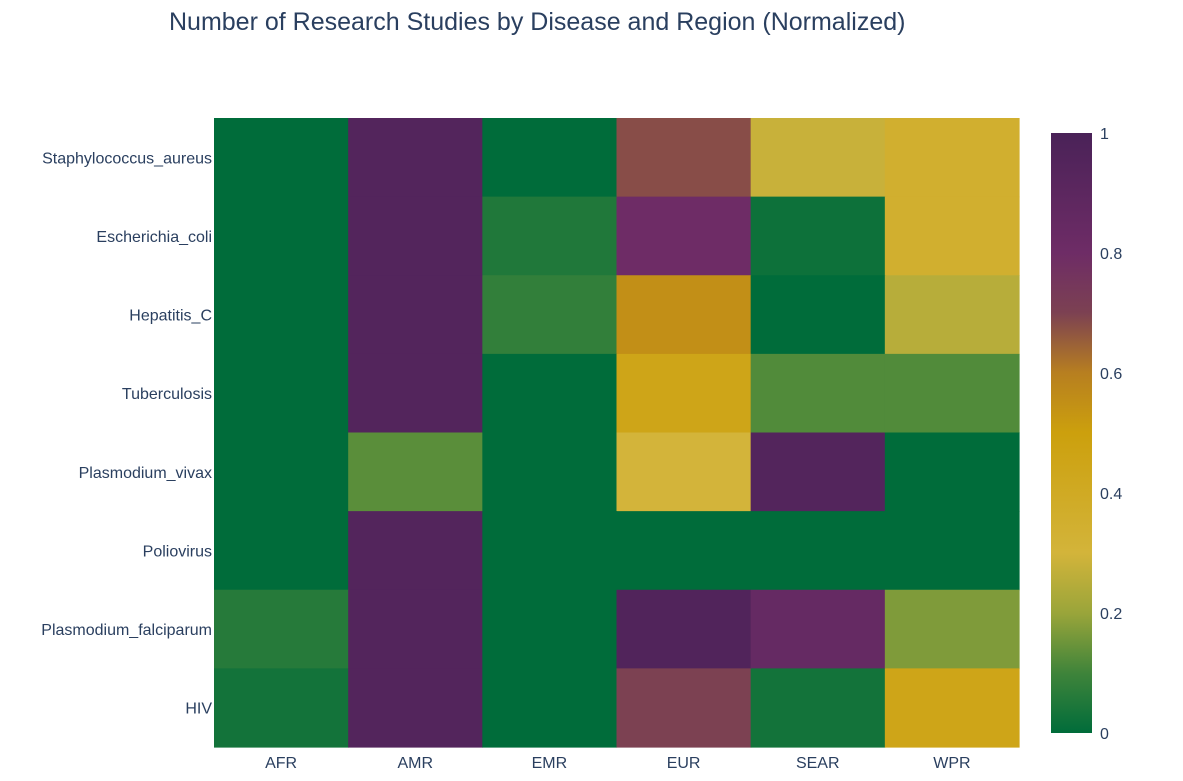 The width and height of the screenshot is (1183, 781). Describe the element at coordinates (126, 630) in the screenshot. I see `y-tick-label: Plasmodium_falciparum` at that location.